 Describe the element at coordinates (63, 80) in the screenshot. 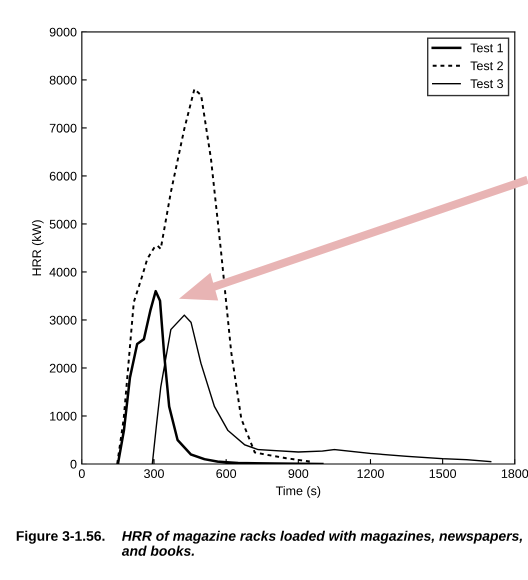

I see `y-tick-label: 8000` at that location.